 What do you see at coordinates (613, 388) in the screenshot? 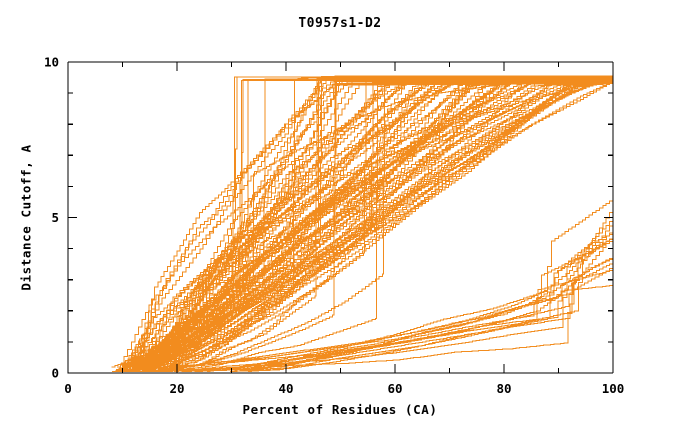
I see `x-tick-label: 100` at bounding box center [613, 388].